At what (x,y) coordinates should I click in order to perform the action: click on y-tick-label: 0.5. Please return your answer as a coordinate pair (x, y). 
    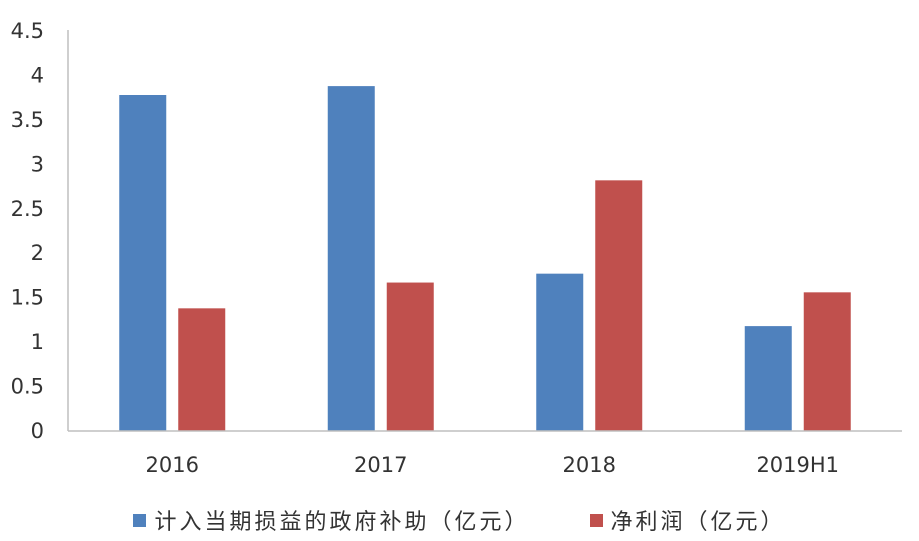
    Looking at the image, I should click on (27, 387).